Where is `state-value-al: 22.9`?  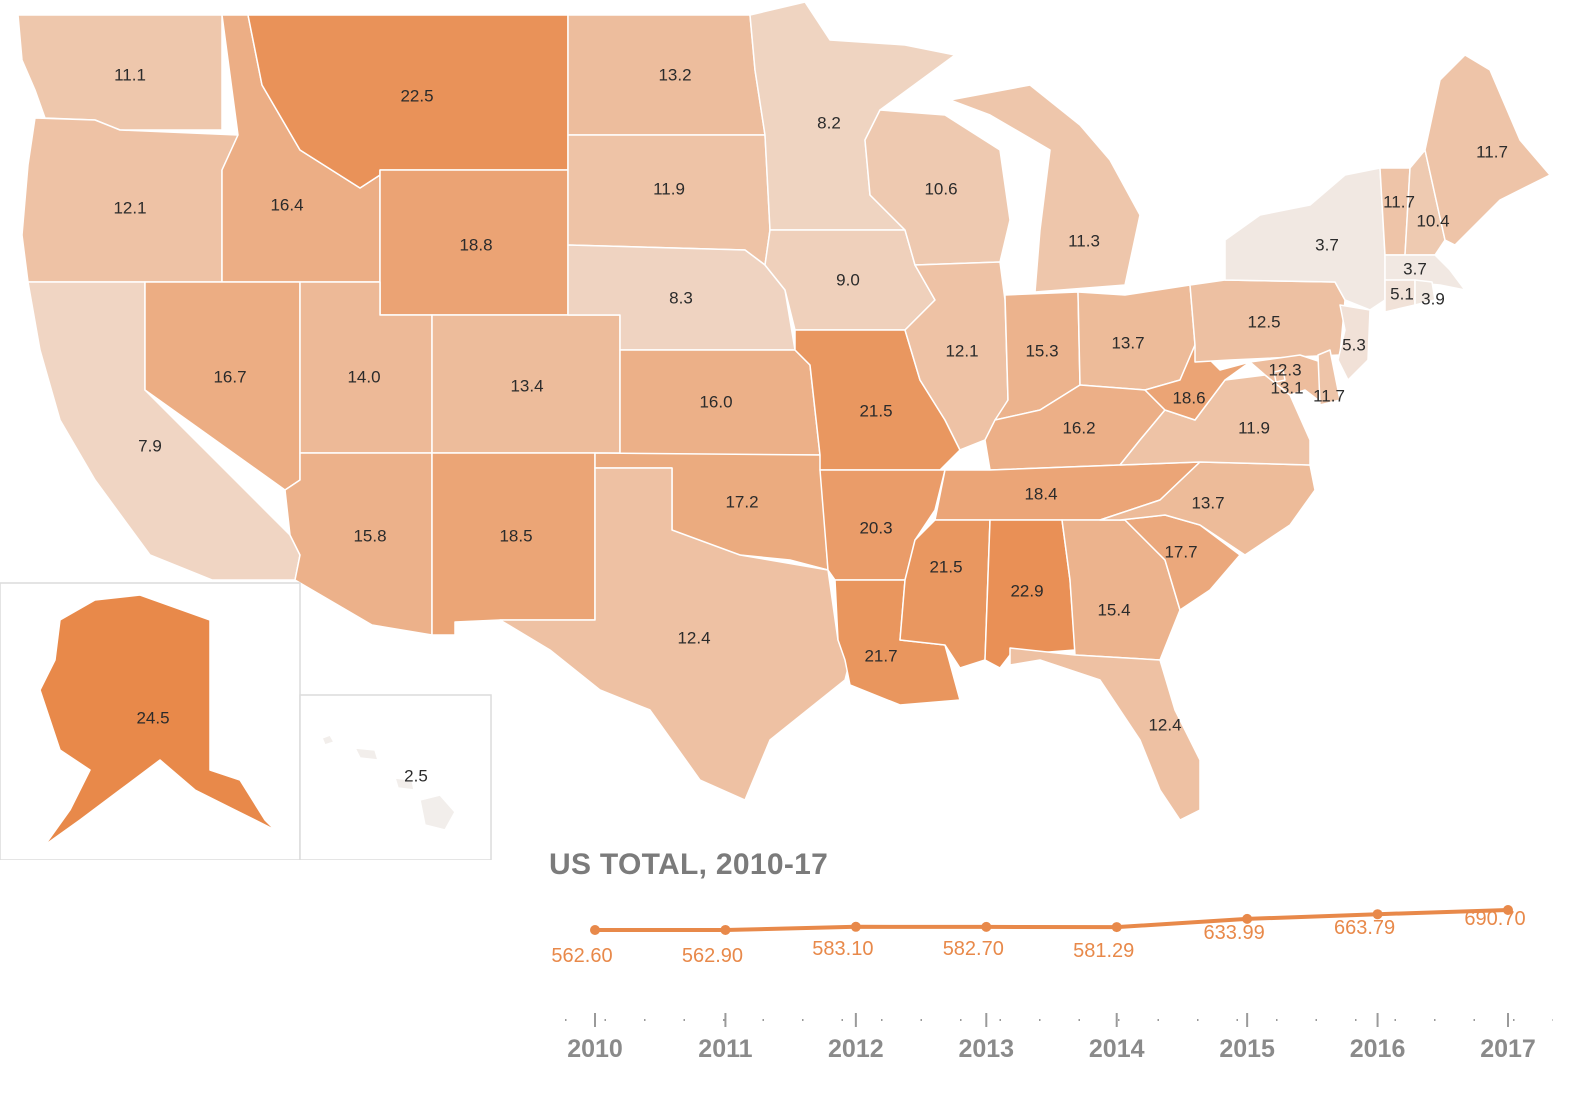
state-value-al: 22.9 is located at coordinates (1026, 590).